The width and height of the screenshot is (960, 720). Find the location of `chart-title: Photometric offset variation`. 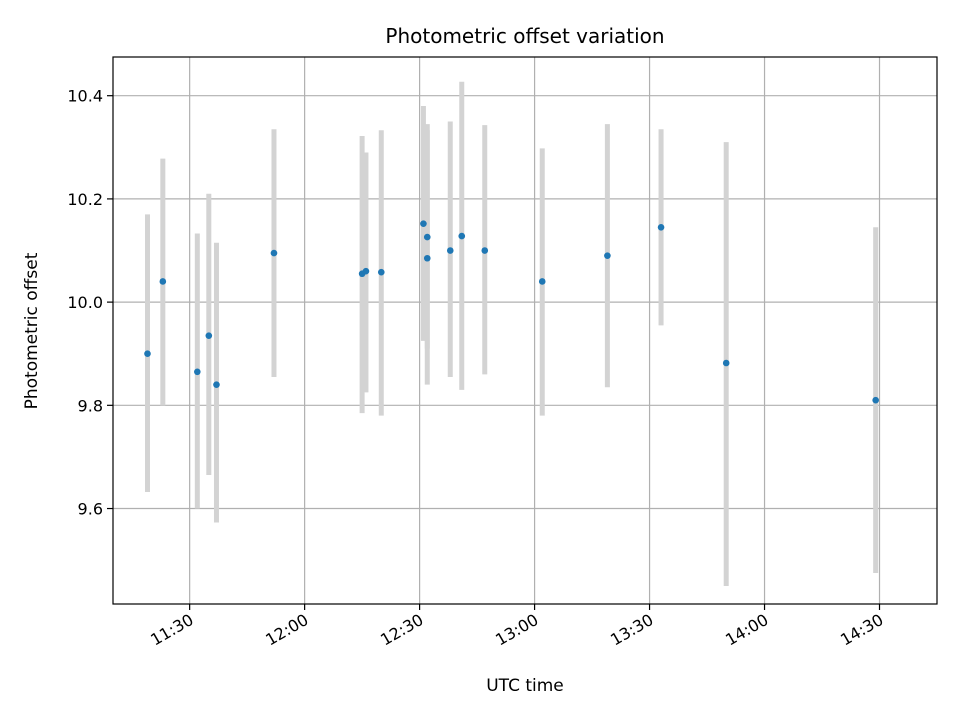

chart-title: Photometric offset variation is located at coordinates (524, 36).